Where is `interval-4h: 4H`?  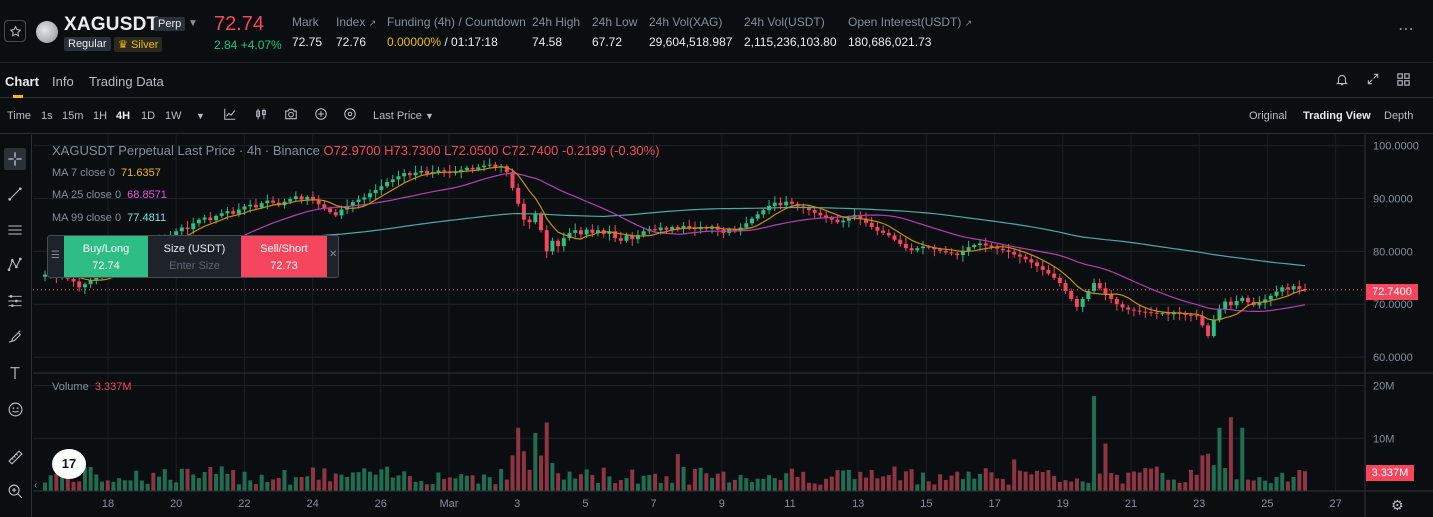 interval-4h: 4H is located at coordinates (123, 116).